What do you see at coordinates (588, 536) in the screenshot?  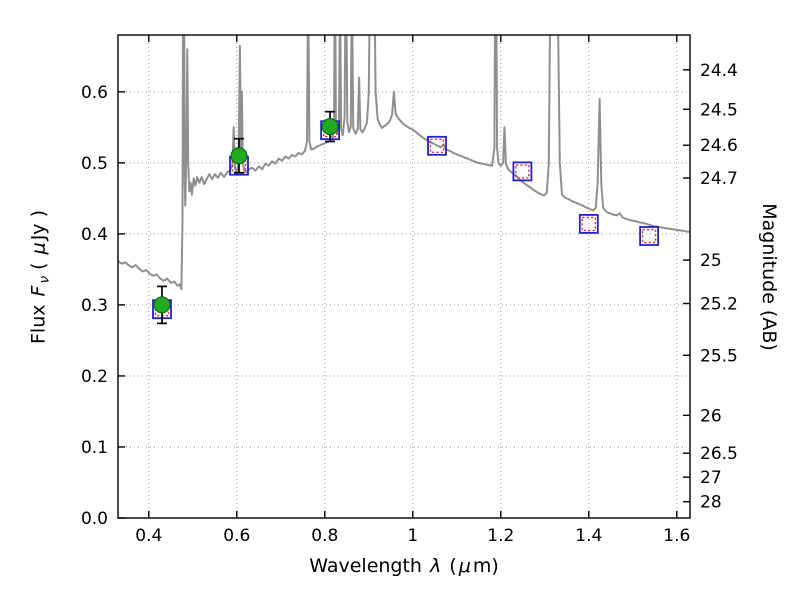 I see `x-tick-label: 1.4` at bounding box center [588, 536].